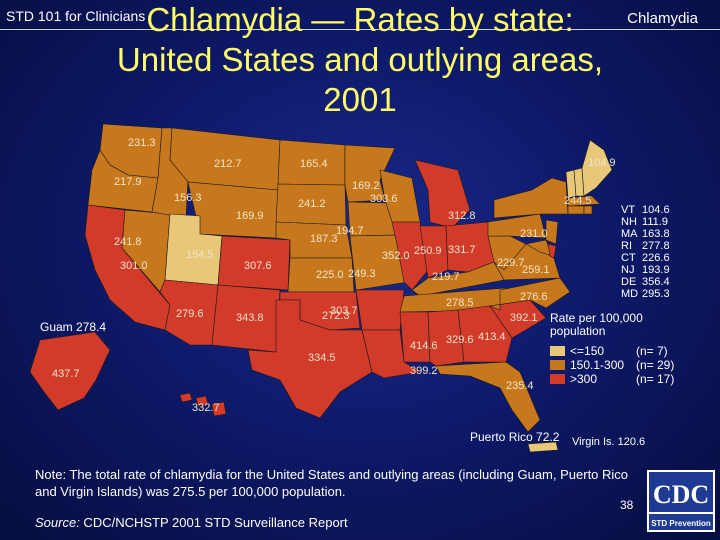 This screenshot has width=720, height=540. I want to click on state-table-row: MA 163.8, so click(645, 234).